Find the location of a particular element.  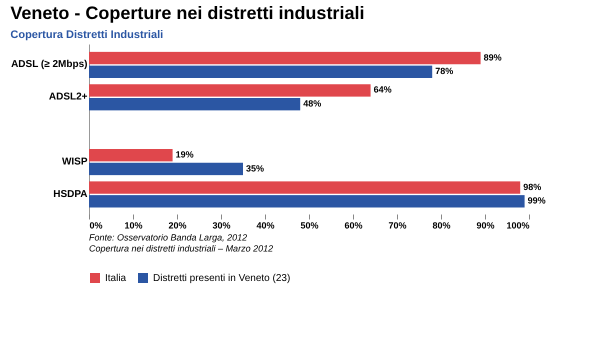

x-tick-label: 70% is located at coordinates (397, 225).